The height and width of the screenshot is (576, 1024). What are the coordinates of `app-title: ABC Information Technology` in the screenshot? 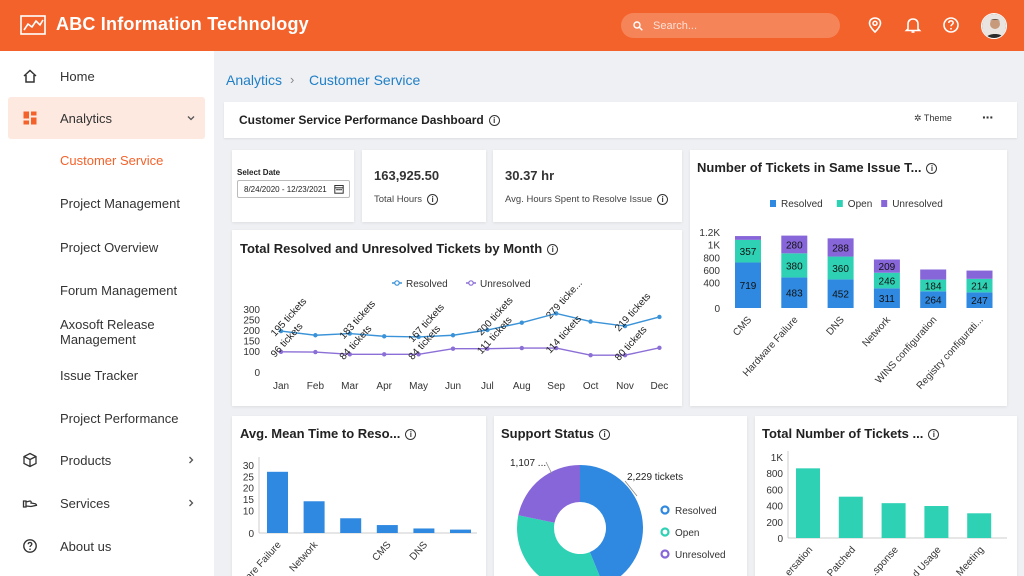 It's located at (182, 24).